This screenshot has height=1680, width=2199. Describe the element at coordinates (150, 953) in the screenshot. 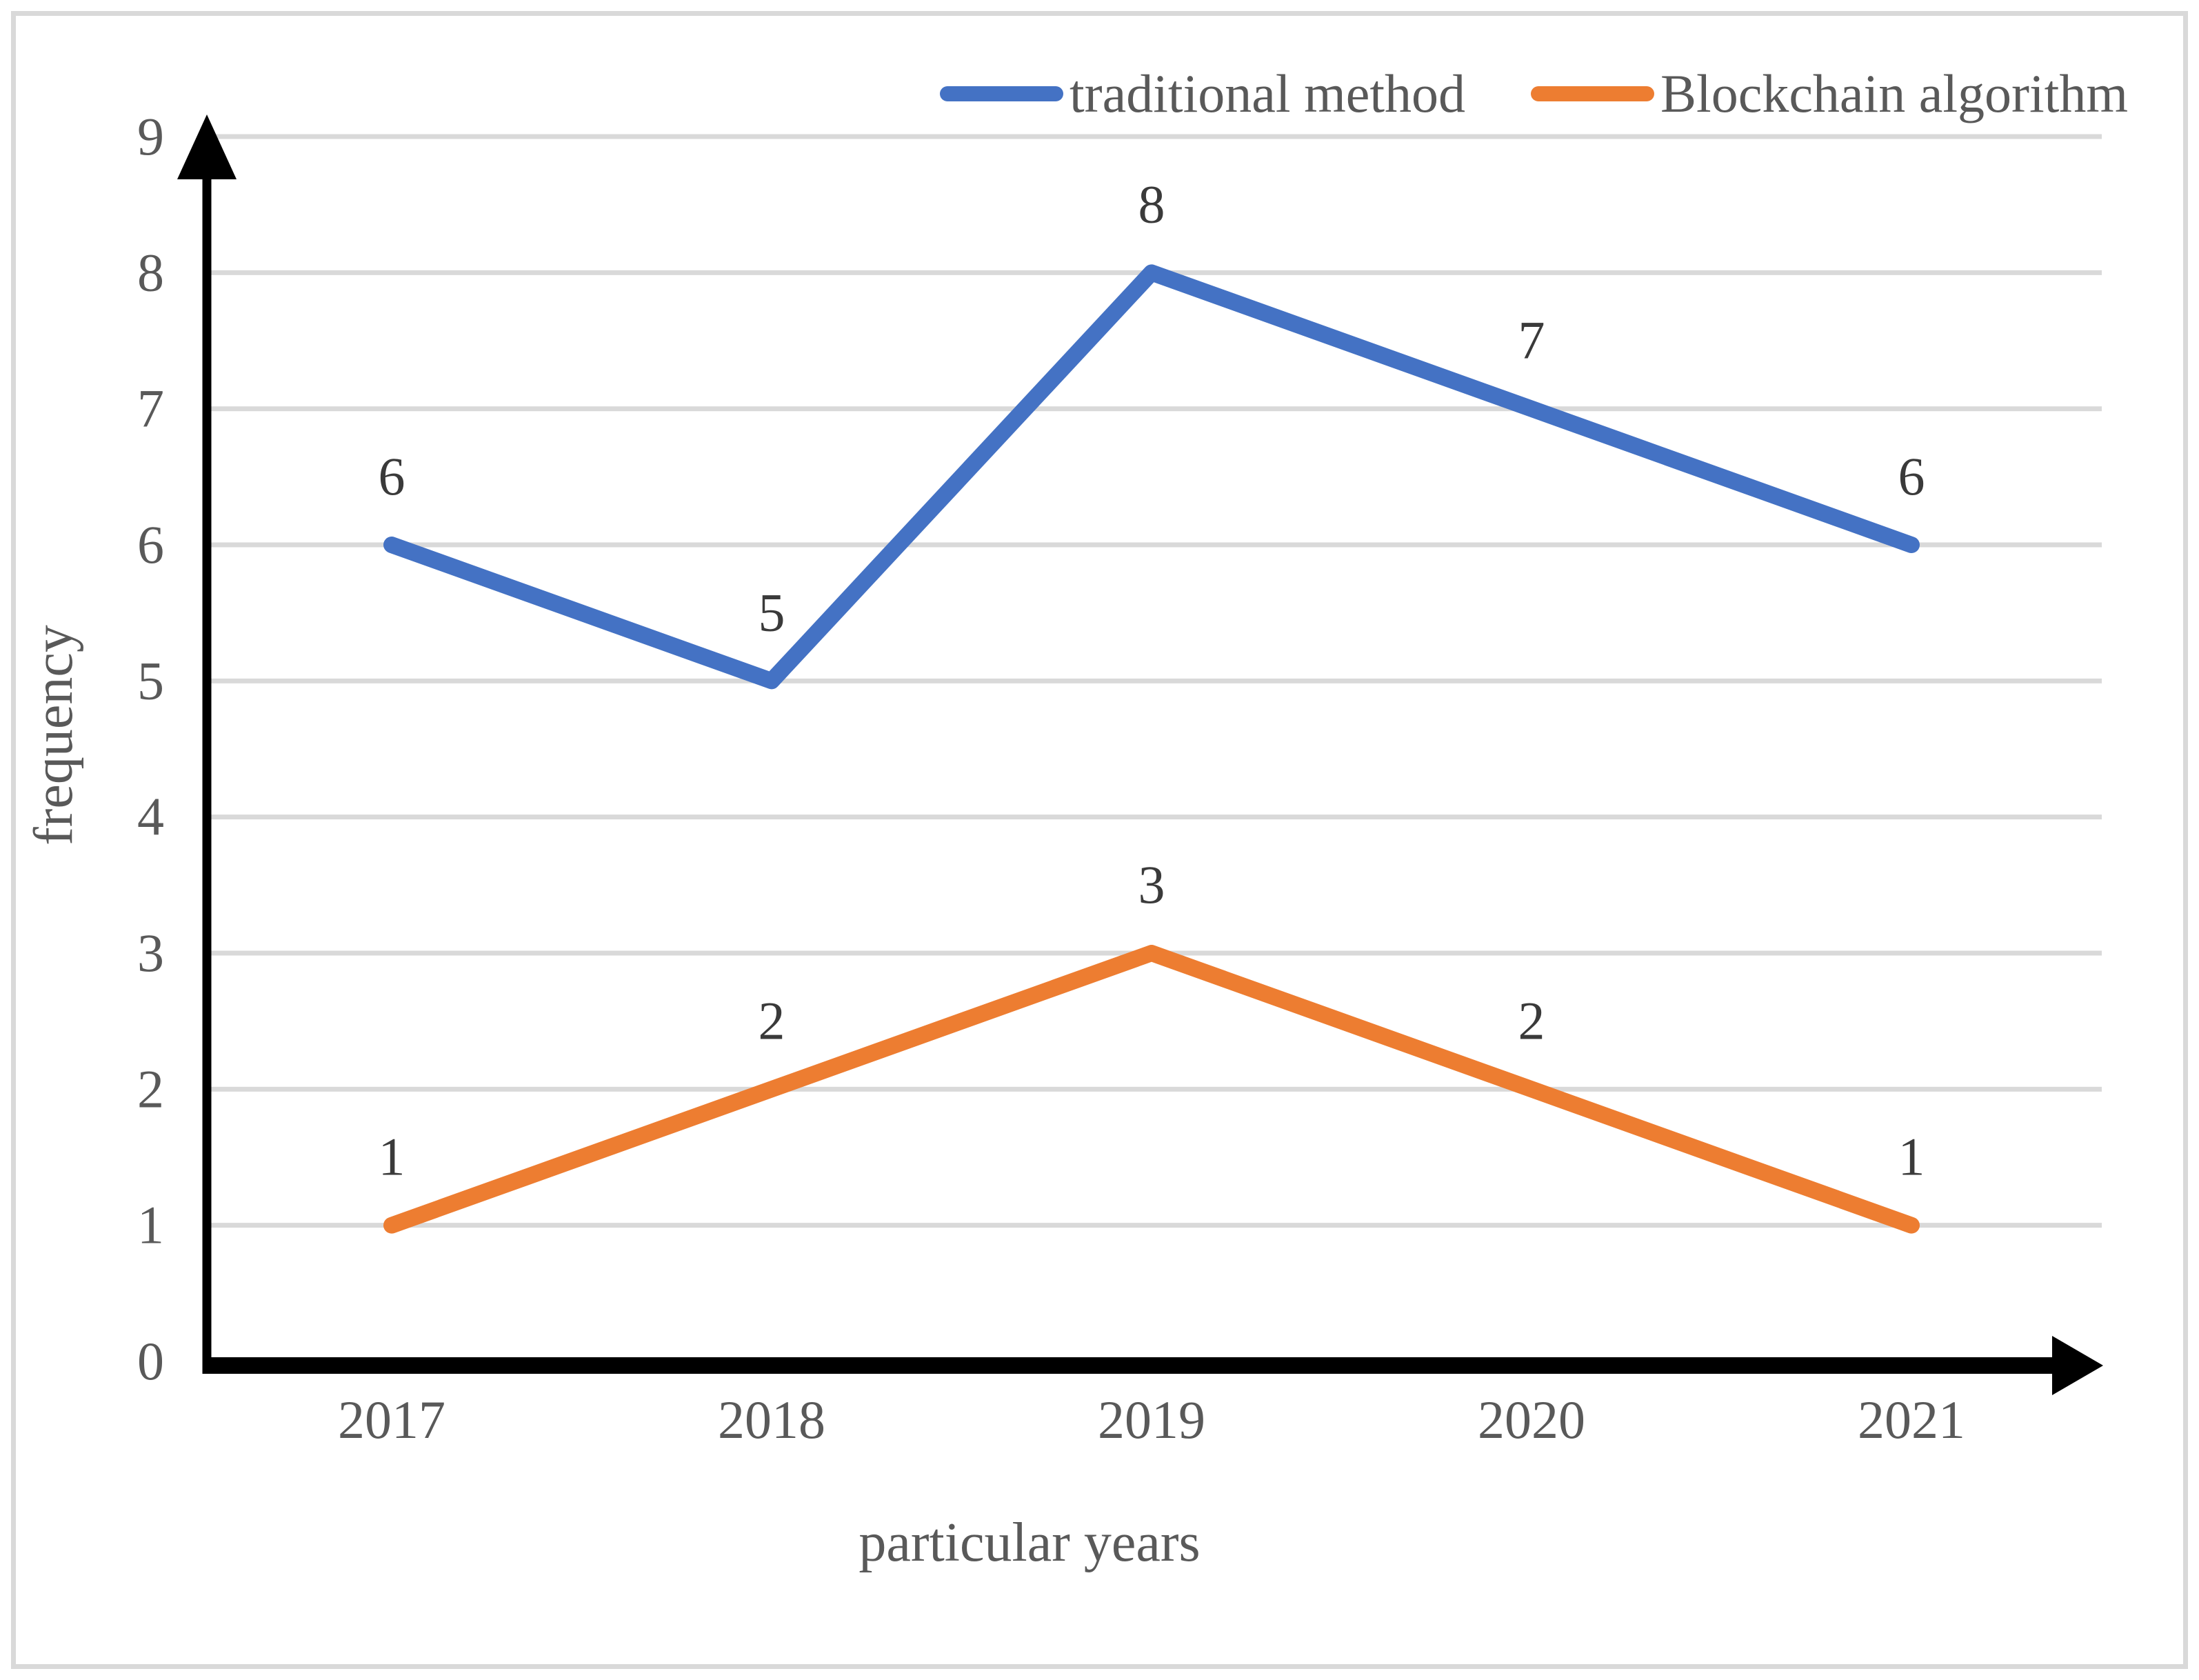

I see `y-tick-label-3: 3` at that location.